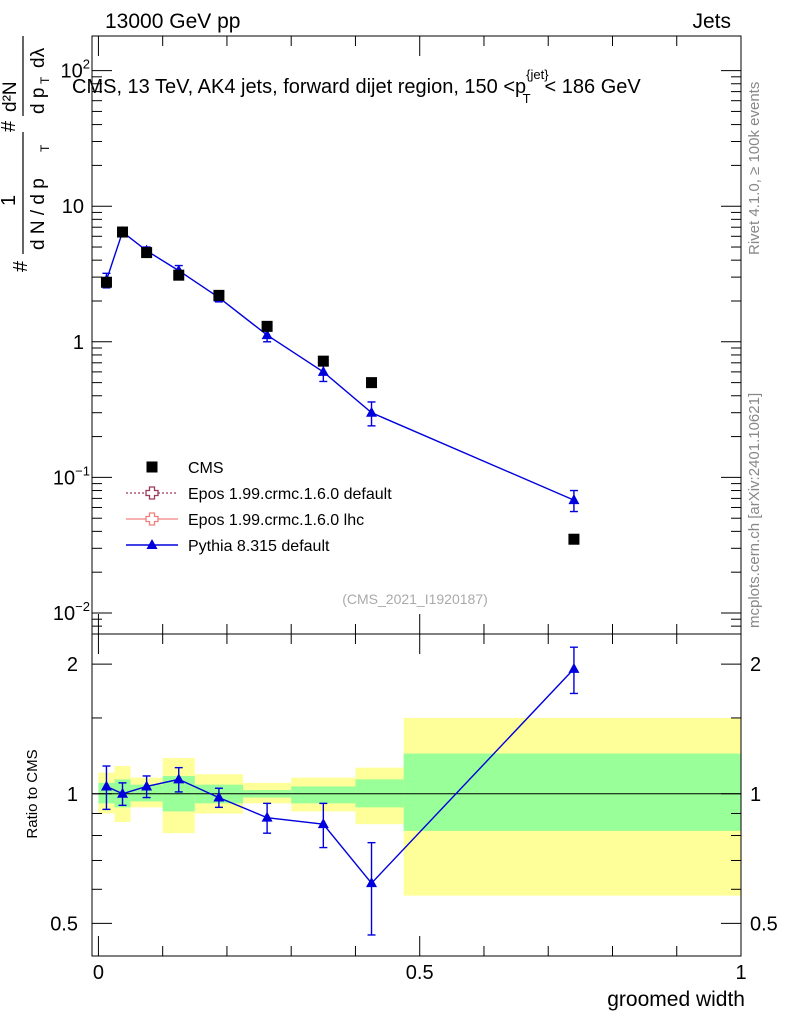 The height and width of the screenshot is (1024, 786). What do you see at coordinates (676, 999) in the screenshot?
I see `x-axis-label: groomed width` at bounding box center [676, 999].